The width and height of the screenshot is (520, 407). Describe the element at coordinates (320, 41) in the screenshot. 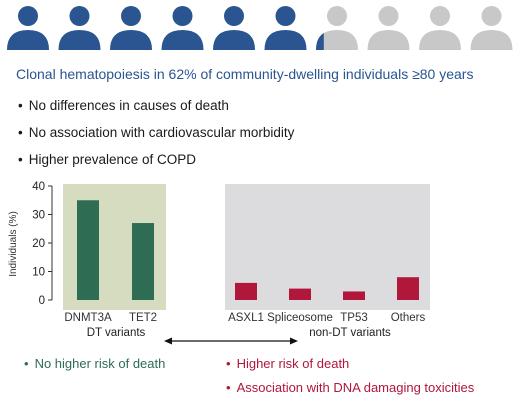

I see `person-icon-partial` at that location.